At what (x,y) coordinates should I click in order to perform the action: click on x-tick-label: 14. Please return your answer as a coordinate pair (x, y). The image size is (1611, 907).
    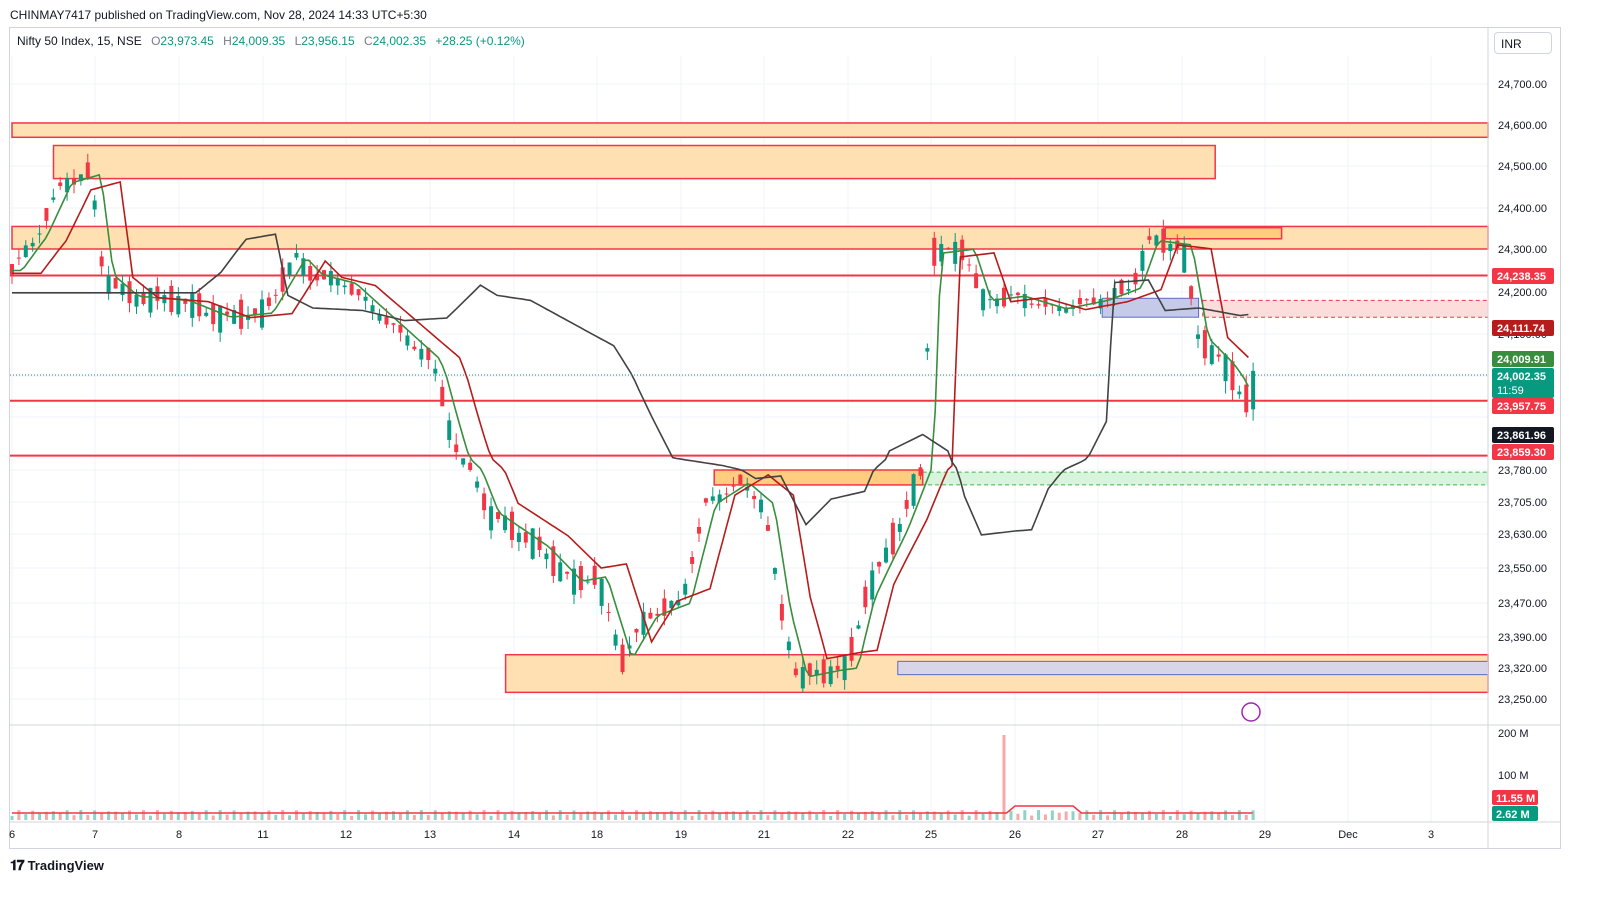
    Looking at the image, I should click on (514, 835).